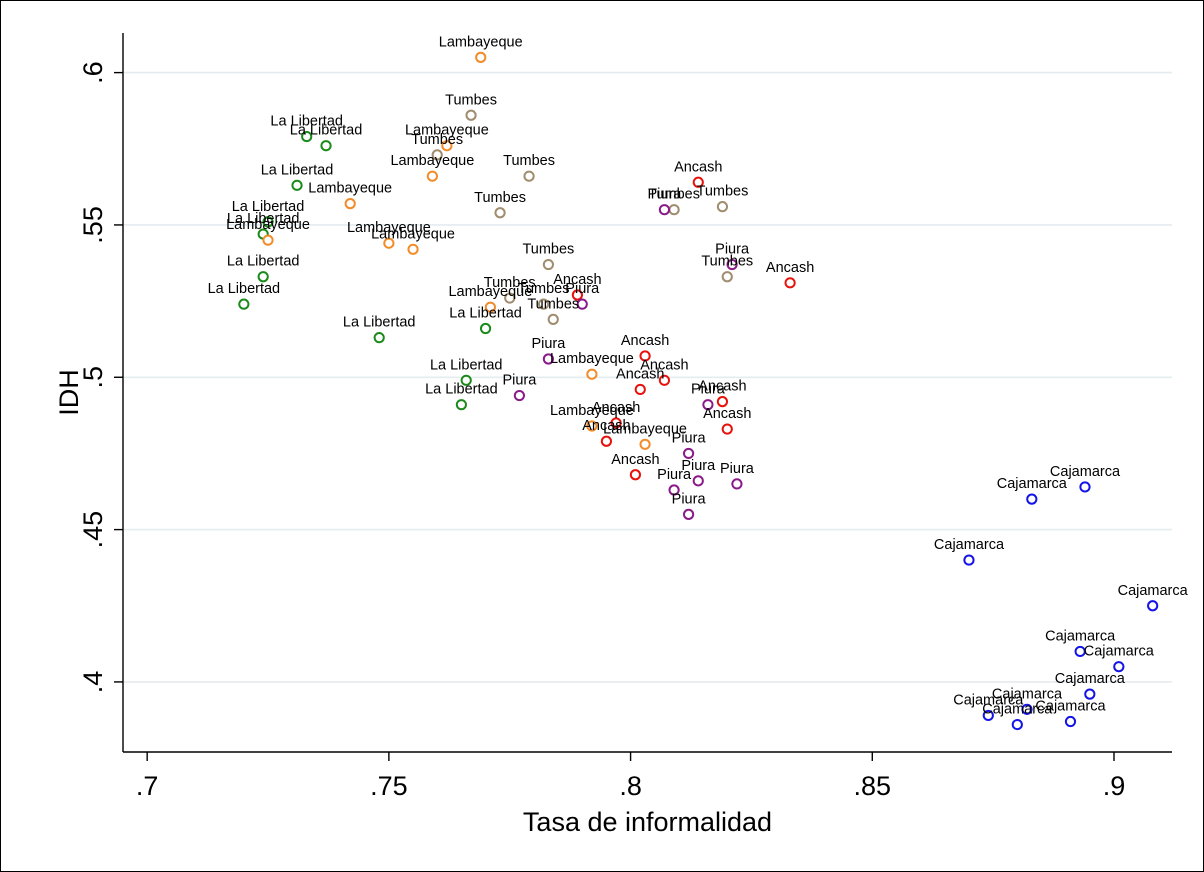  I want to click on point-label-3-3: Ancash, so click(645, 341).